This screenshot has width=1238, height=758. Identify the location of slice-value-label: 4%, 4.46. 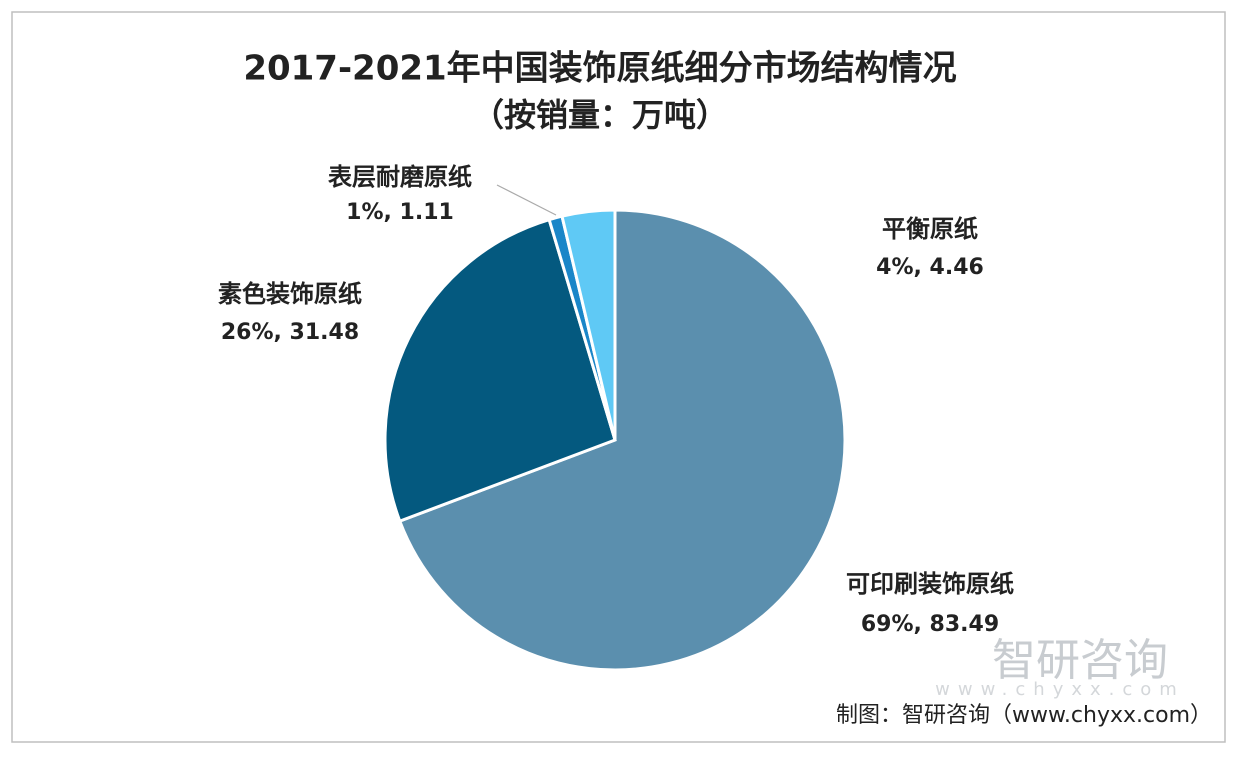
(930, 267).